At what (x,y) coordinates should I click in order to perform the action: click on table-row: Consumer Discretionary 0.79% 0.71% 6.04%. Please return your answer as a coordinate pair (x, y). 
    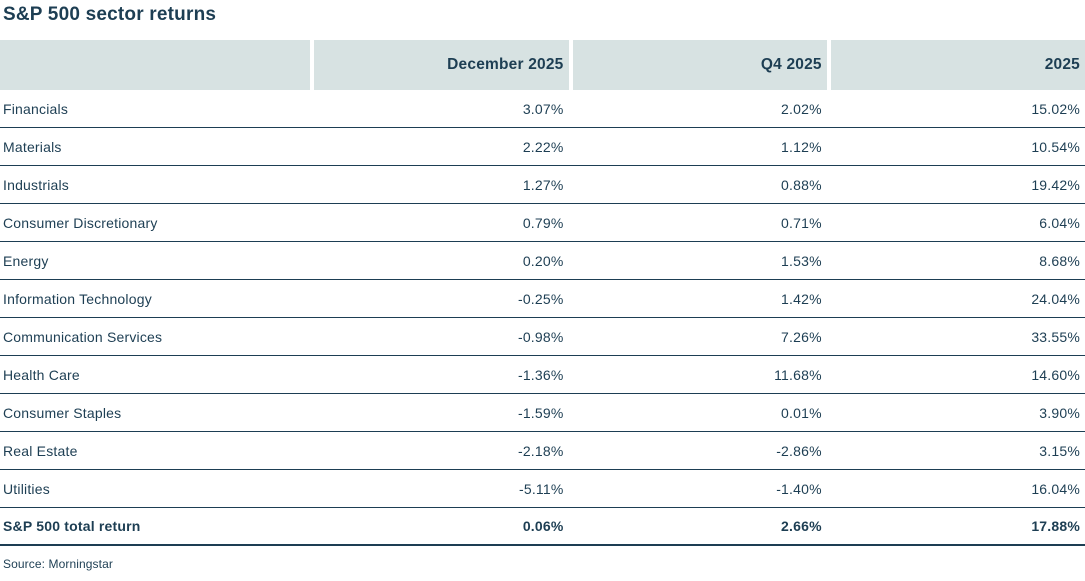
    Looking at the image, I should click on (542, 223).